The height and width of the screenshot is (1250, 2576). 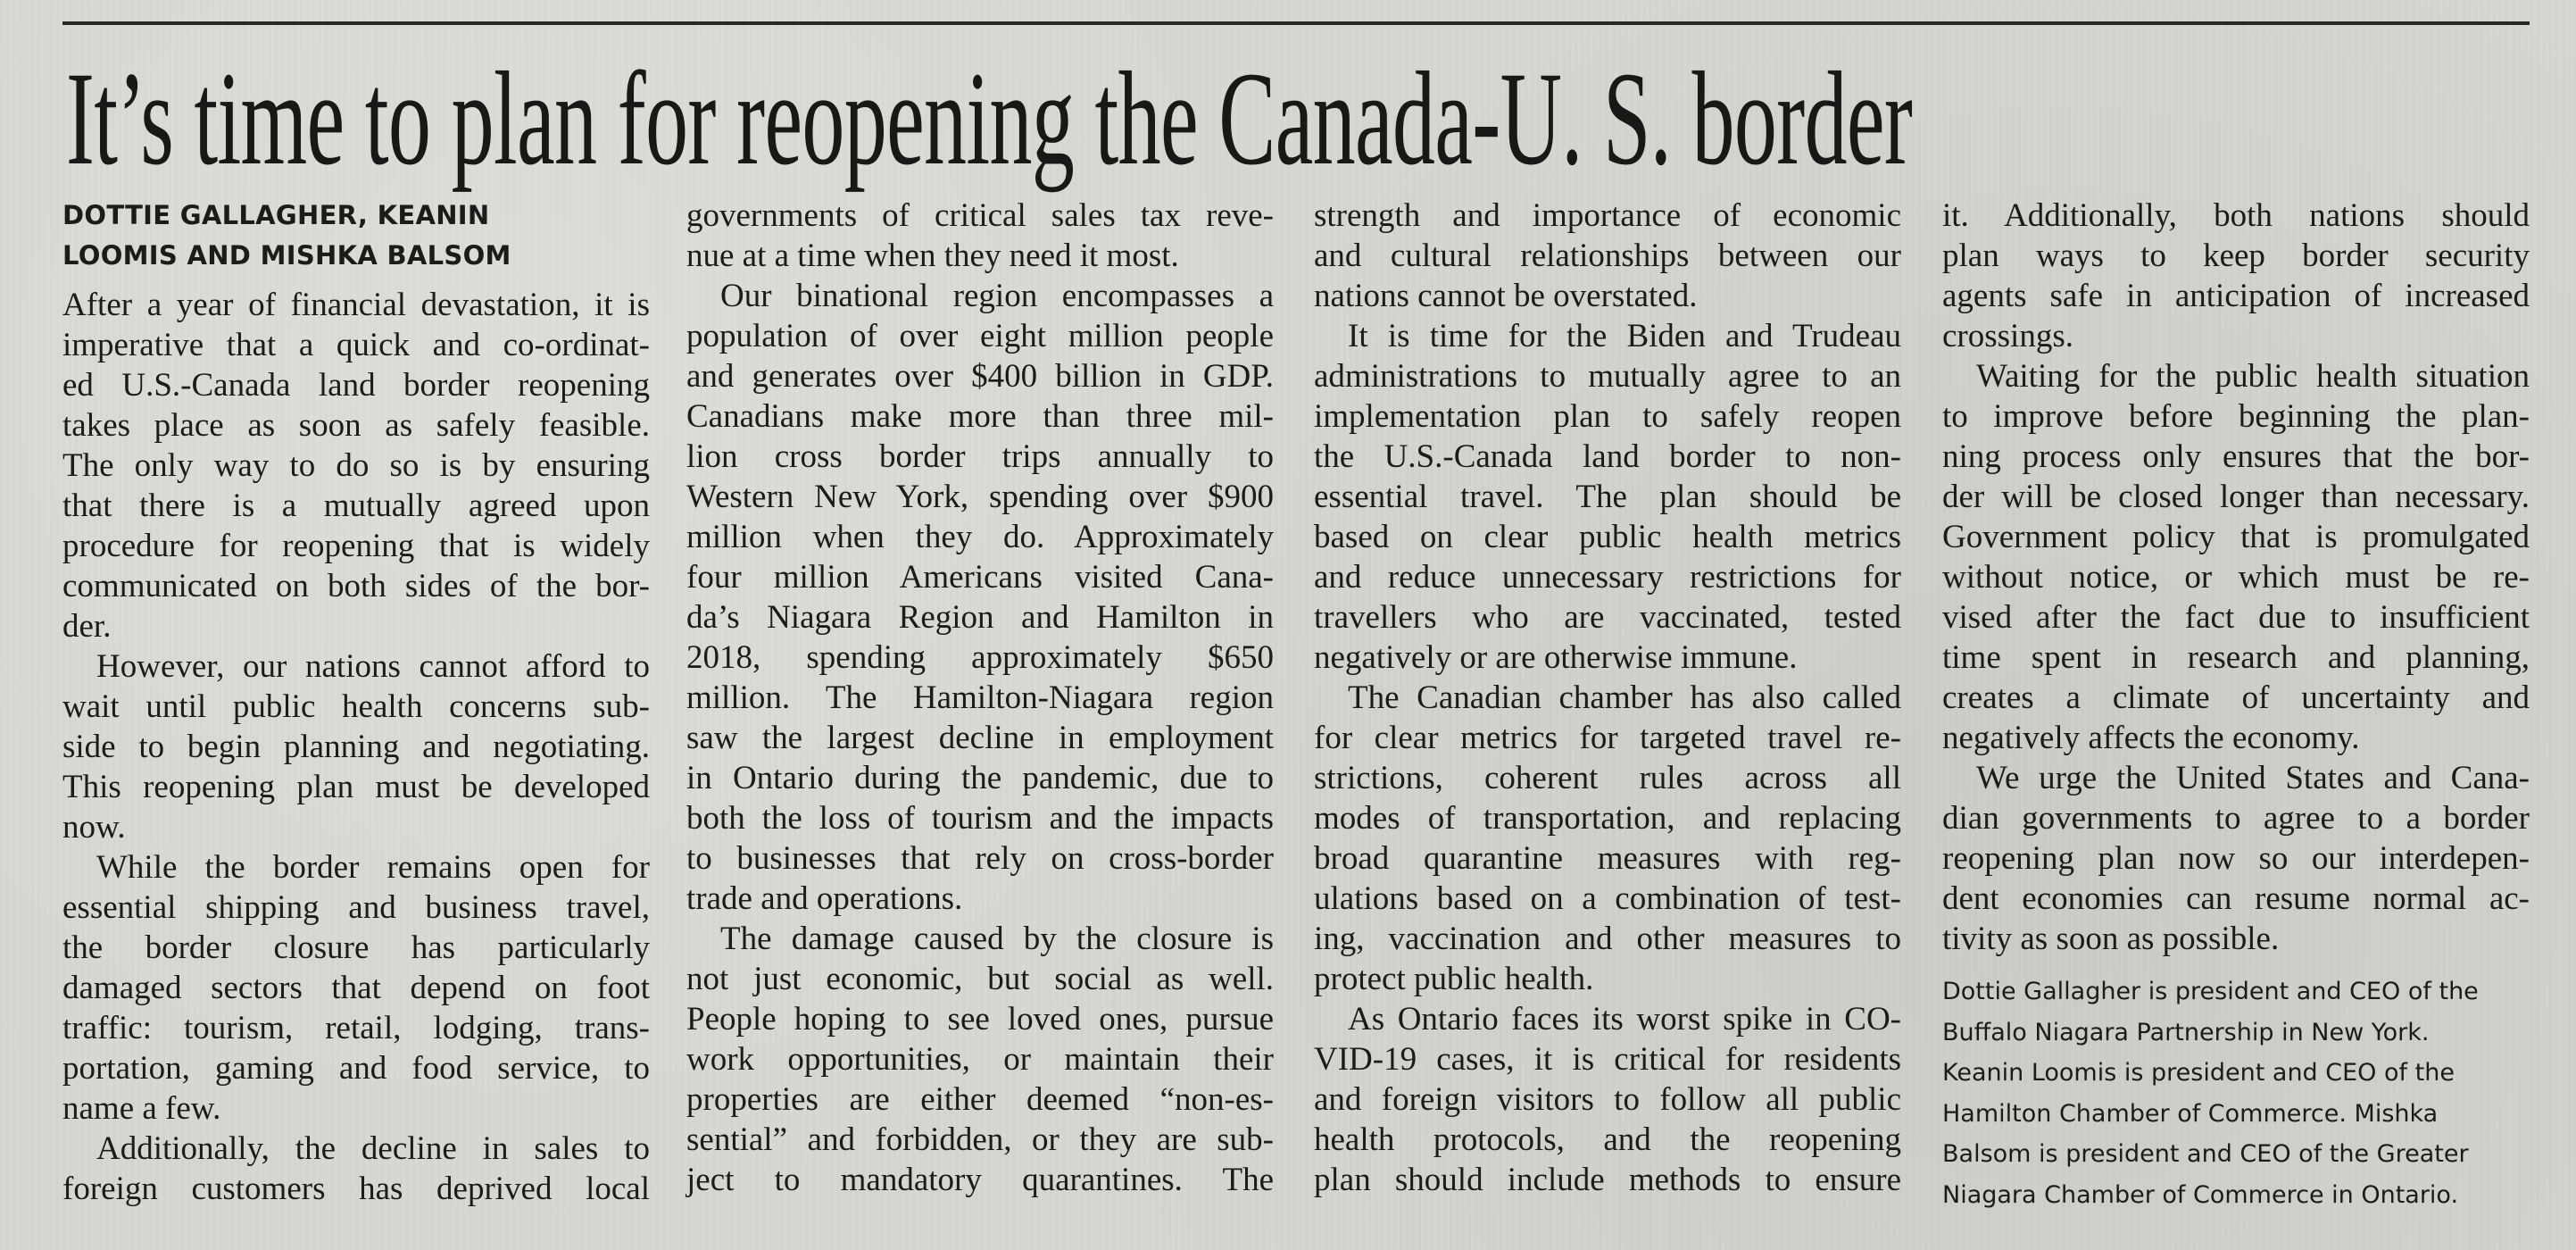 I want to click on text-line: vised after the fact due to insufficient, so click(x=2236, y=617).